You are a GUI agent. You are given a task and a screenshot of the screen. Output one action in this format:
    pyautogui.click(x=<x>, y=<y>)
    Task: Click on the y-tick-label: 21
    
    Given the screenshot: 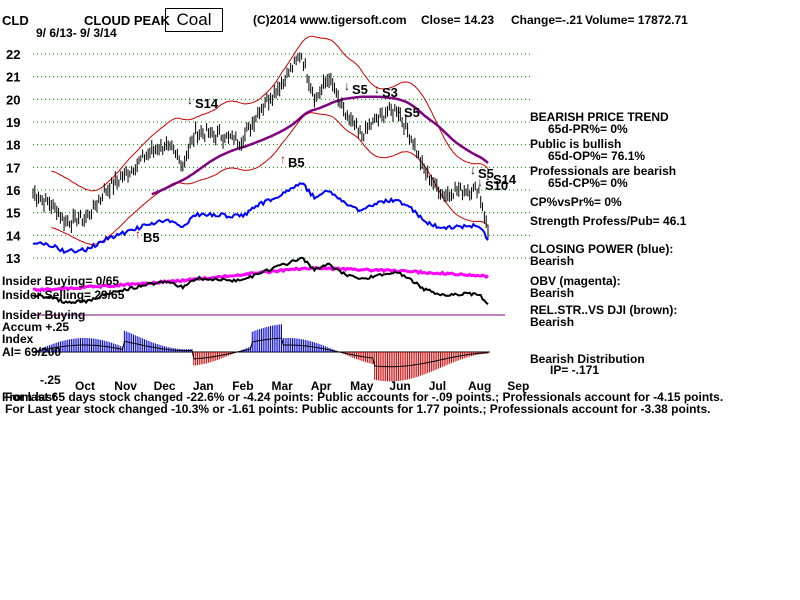 What is the action you would take?
    pyautogui.click(x=13, y=77)
    